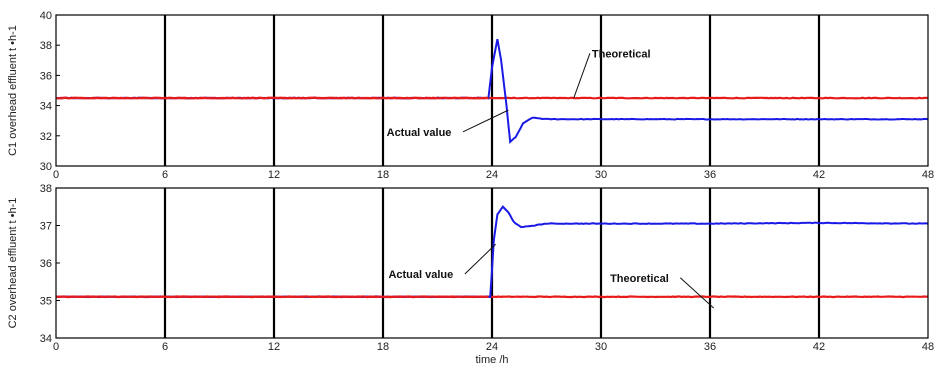 The width and height of the screenshot is (935, 369). What do you see at coordinates (491, 360) in the screenshot?
I see `x-axis-label: time /h` at bounding box center [491, 360].